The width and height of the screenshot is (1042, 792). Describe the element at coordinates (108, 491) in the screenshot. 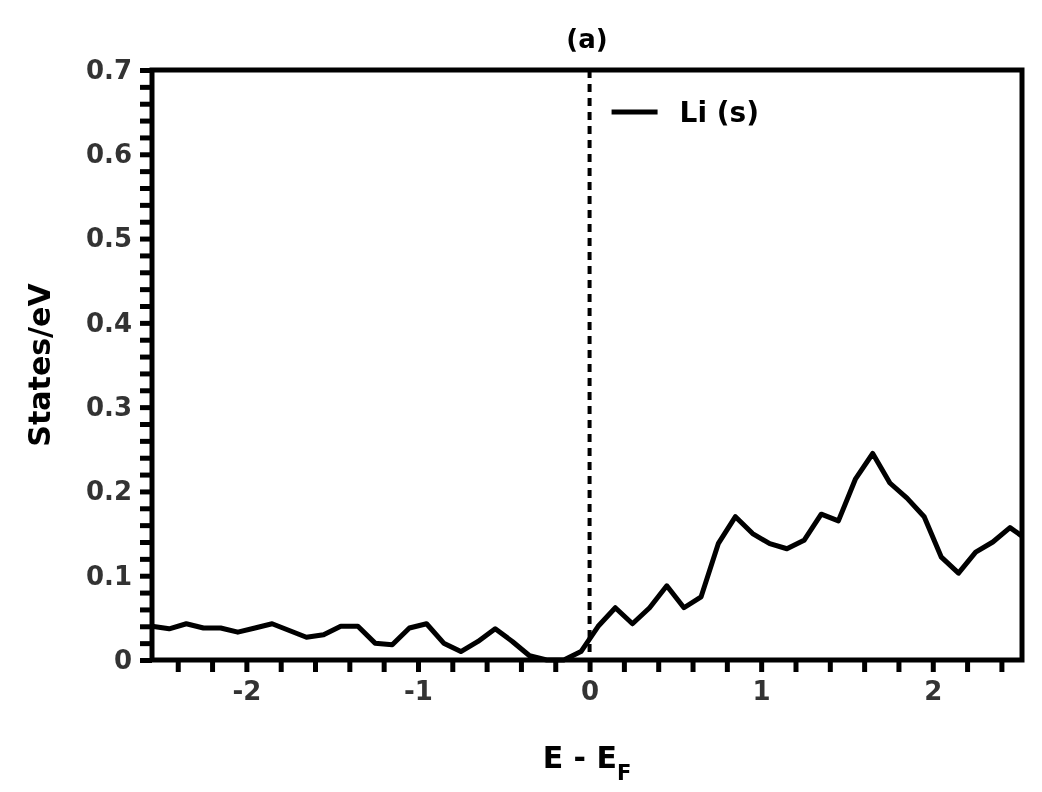

I see `y-tick-label: 0.2` at that location.